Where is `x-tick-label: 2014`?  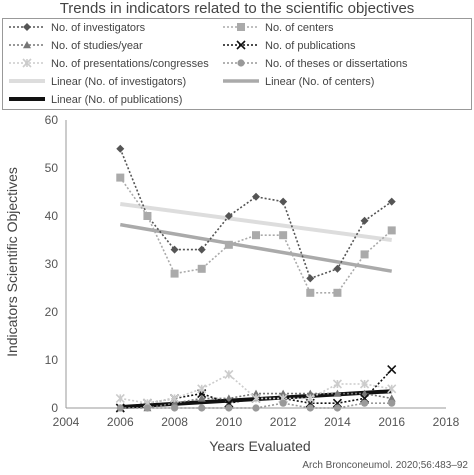
x-tick-label: 2014 is located at coordinates (337, 422).